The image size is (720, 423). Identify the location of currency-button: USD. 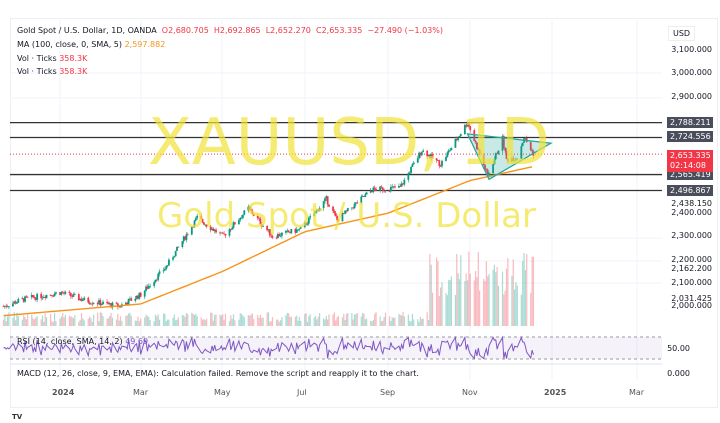
(682, 33).